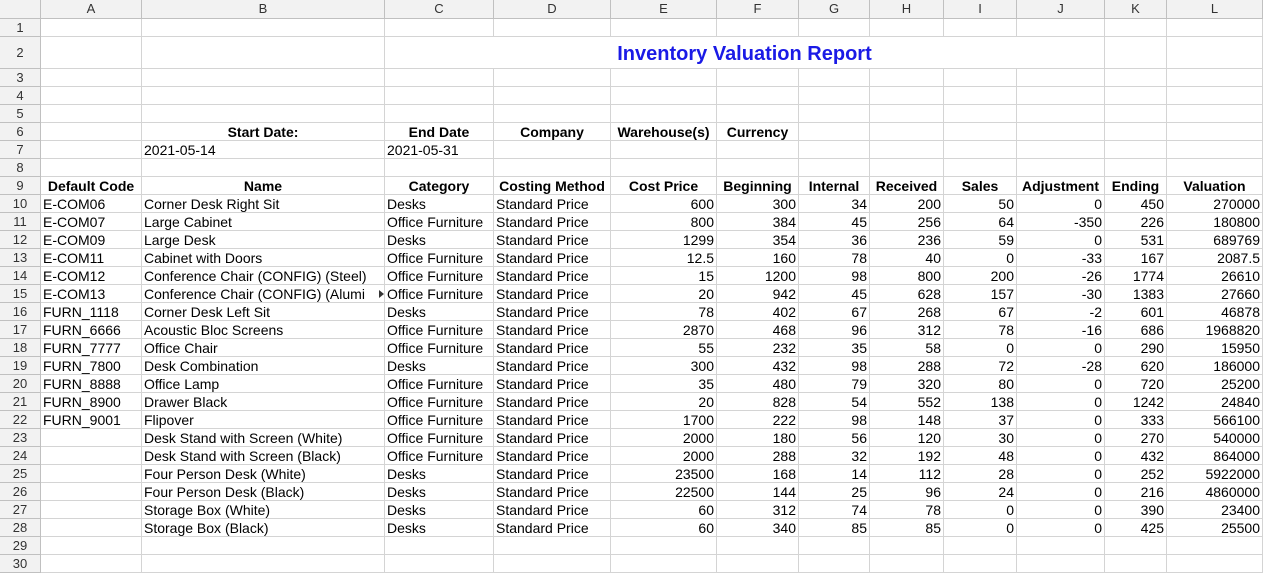  I want to click on table-cell: 112, so click(907, 474).